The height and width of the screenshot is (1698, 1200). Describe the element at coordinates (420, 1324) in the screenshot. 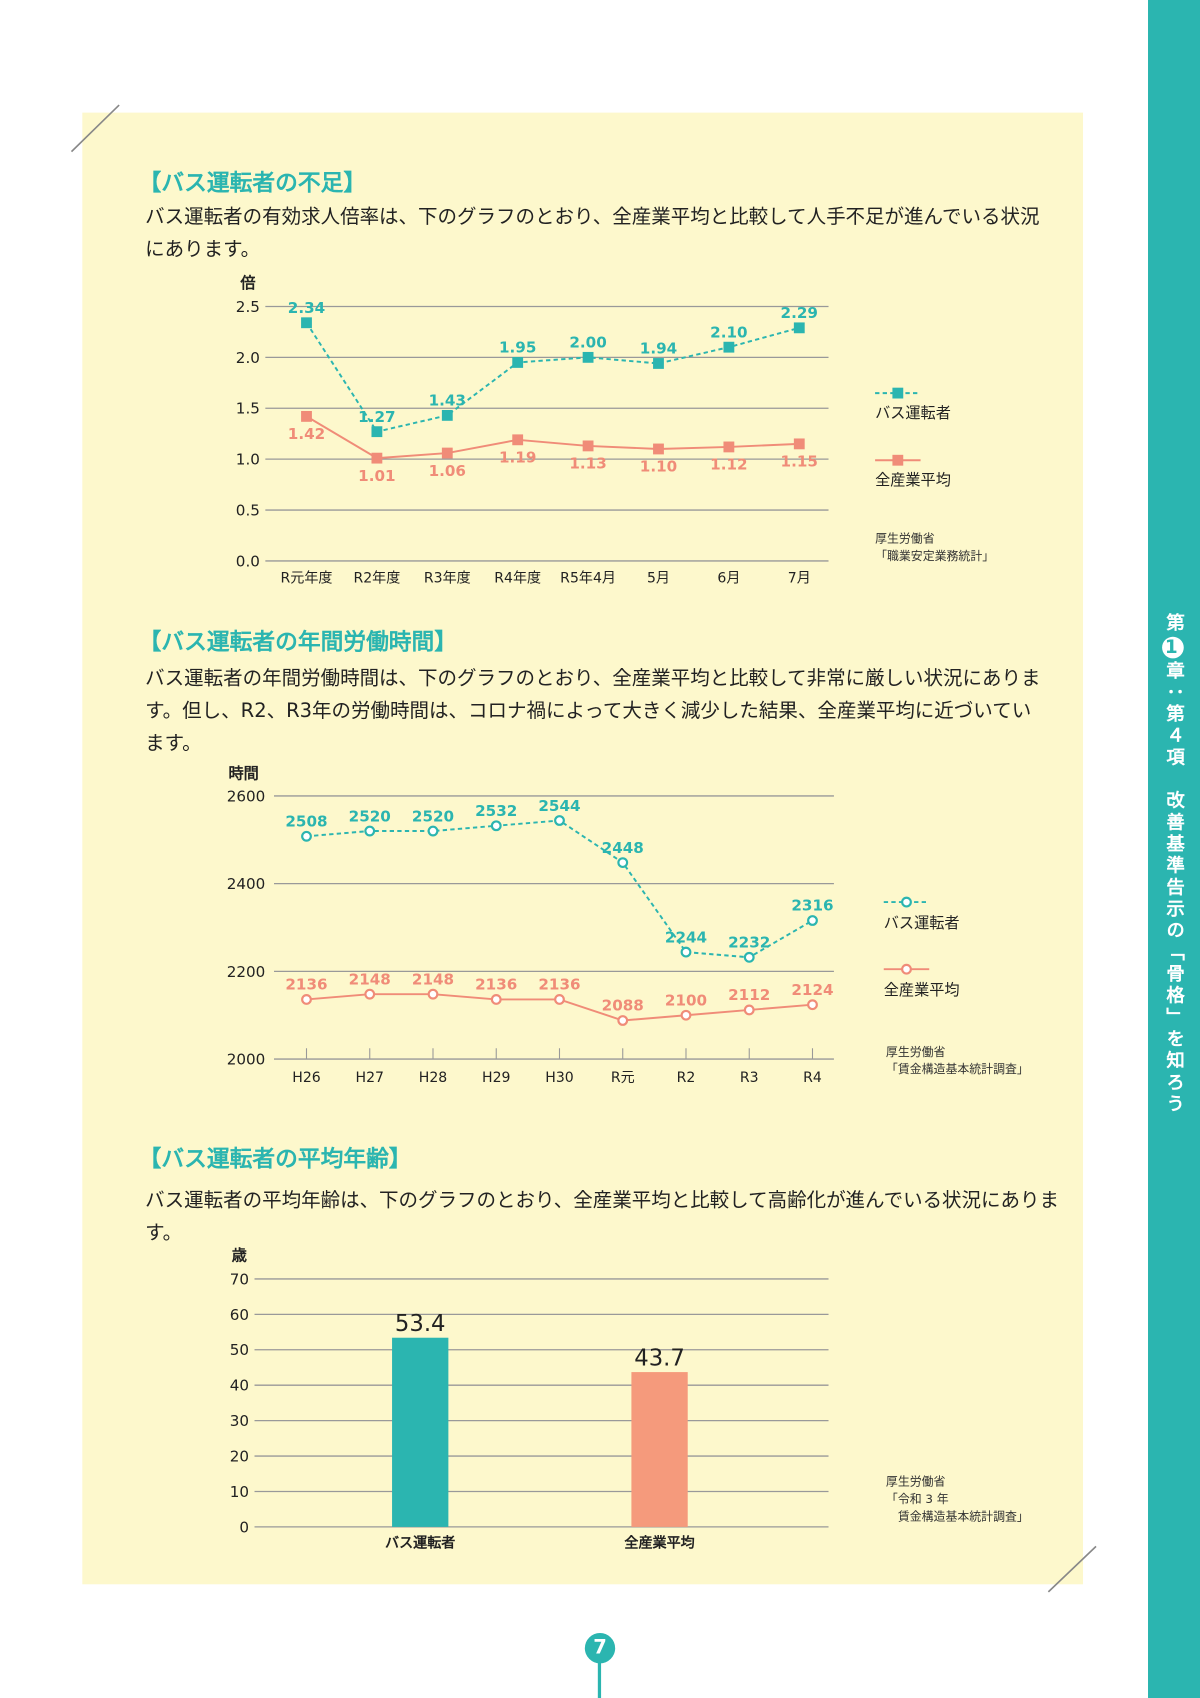

I see `data-label: 53.4` at that location.